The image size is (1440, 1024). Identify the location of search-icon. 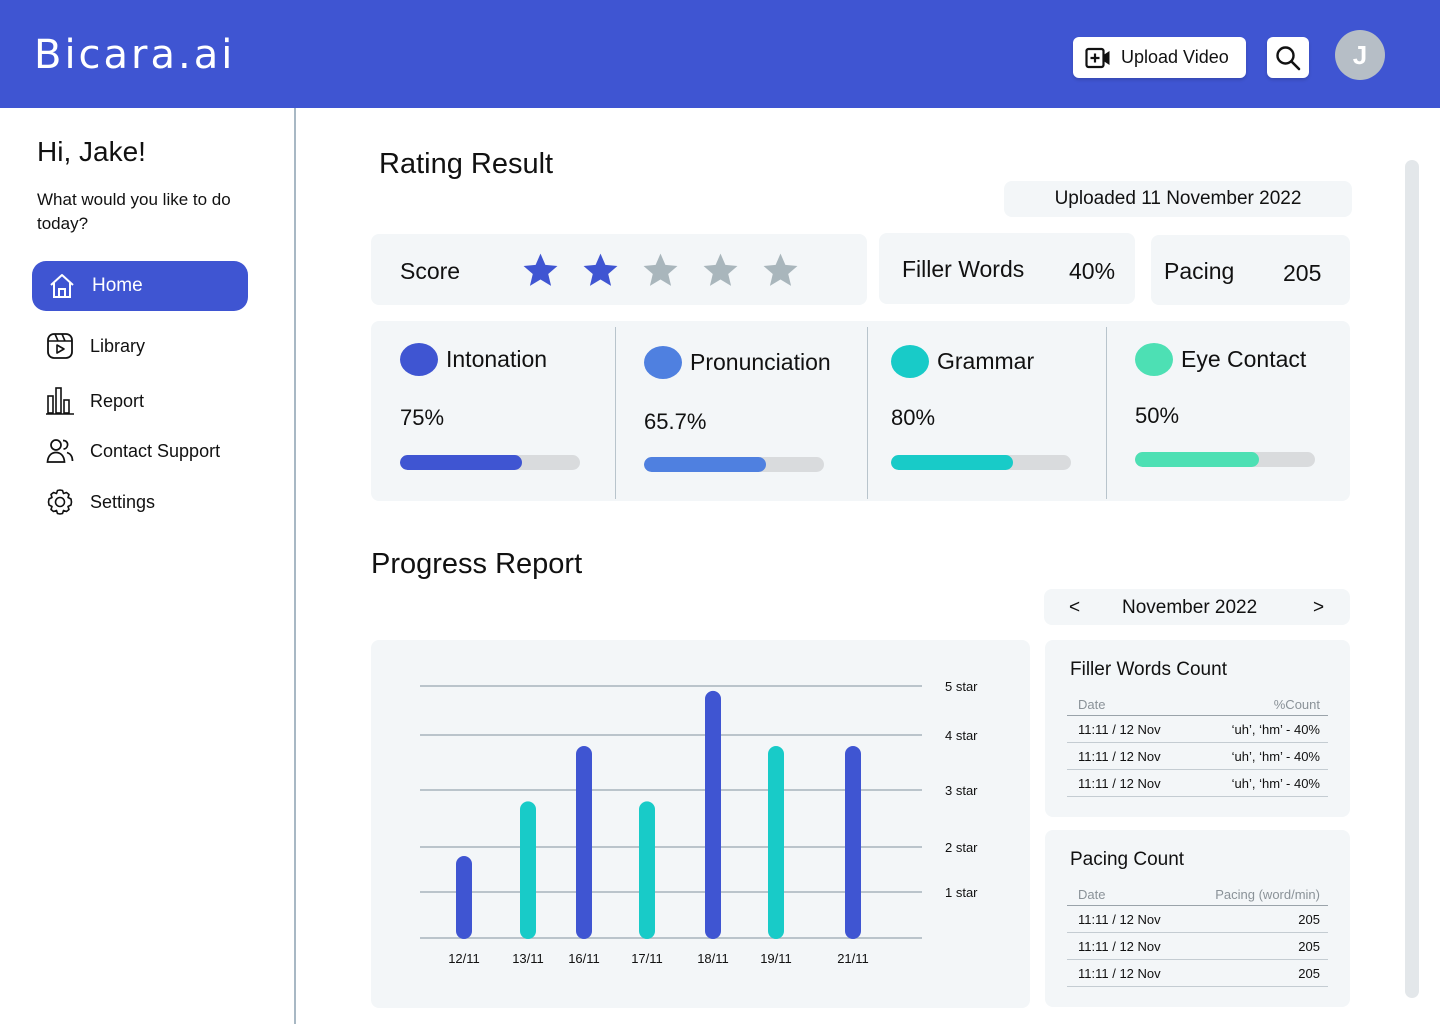
(1288, 57).